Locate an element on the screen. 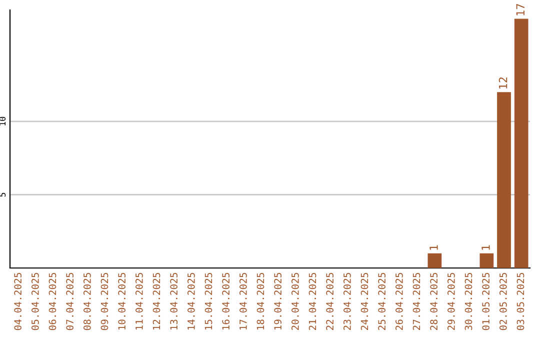 The image size is (540, 340). x-tick-label: 04.04.2025 is located at coordinates (18, 301).